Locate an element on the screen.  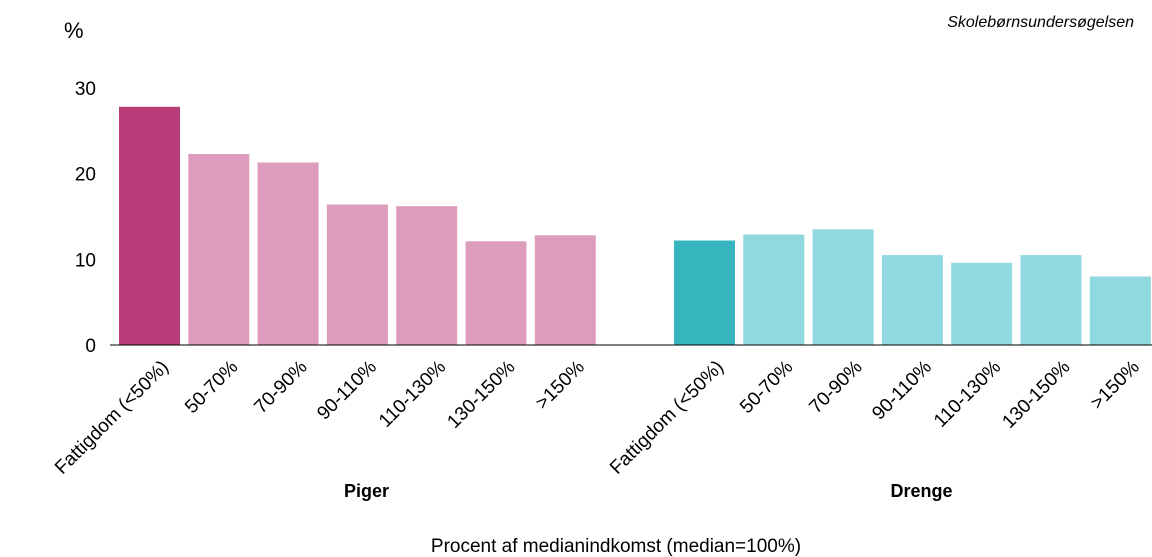
y-tick-label: 20 is located at coordinates (85, 175).